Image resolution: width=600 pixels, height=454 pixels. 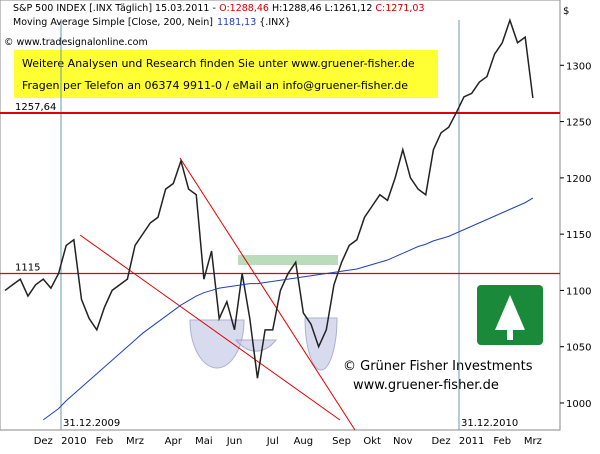 What do you see at coordinates (578, 179) in the screenshot?
I see `y-tick-label: 1200` at bounding box center [578, 179].